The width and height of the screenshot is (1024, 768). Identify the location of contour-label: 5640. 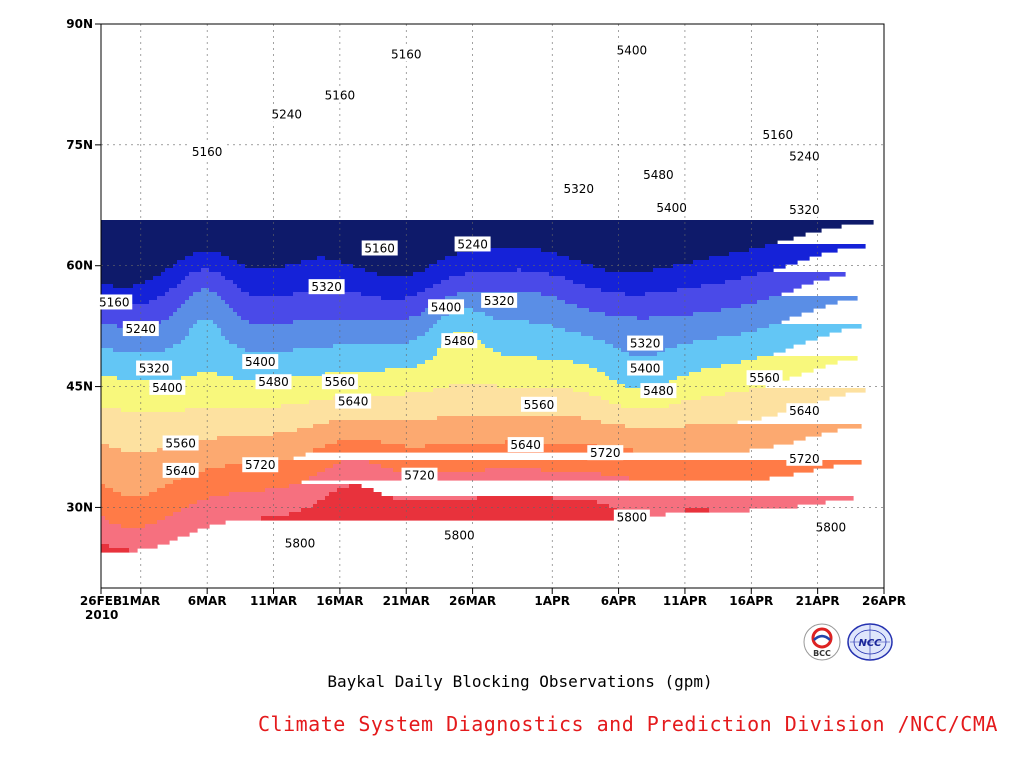
(804, 411).